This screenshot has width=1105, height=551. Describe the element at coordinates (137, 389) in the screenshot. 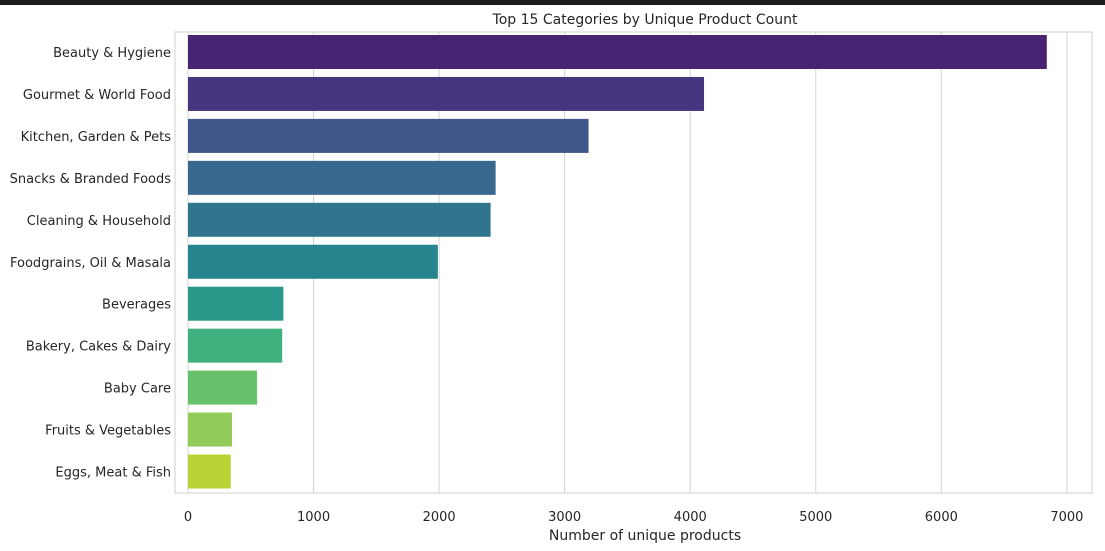

I see `y-tick-label: Baby Care` at that location.